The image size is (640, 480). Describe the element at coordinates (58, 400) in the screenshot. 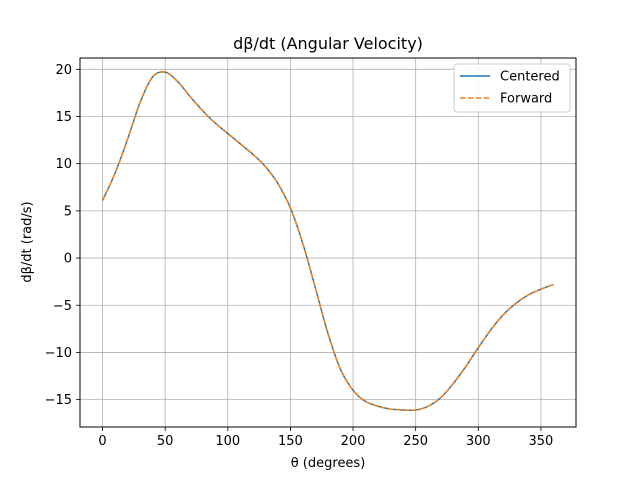

I see `y-tick-label: −15` at that location.